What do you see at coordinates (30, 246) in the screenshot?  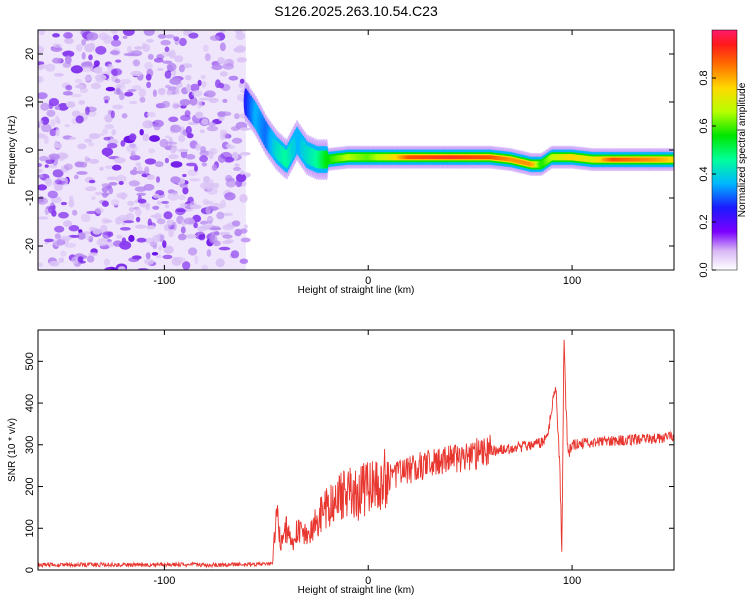 I see `y-tick-label: -20` at bounding box center [30, 246].